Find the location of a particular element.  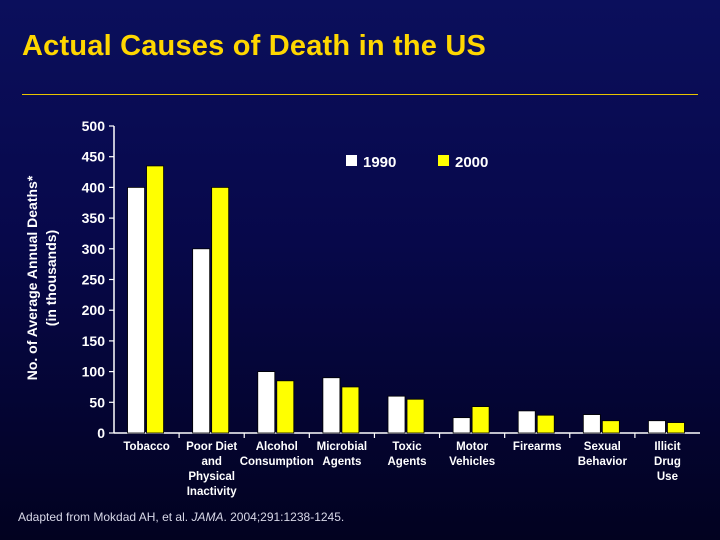

y-tick-label: 50 is located at coordinates (97, 402).